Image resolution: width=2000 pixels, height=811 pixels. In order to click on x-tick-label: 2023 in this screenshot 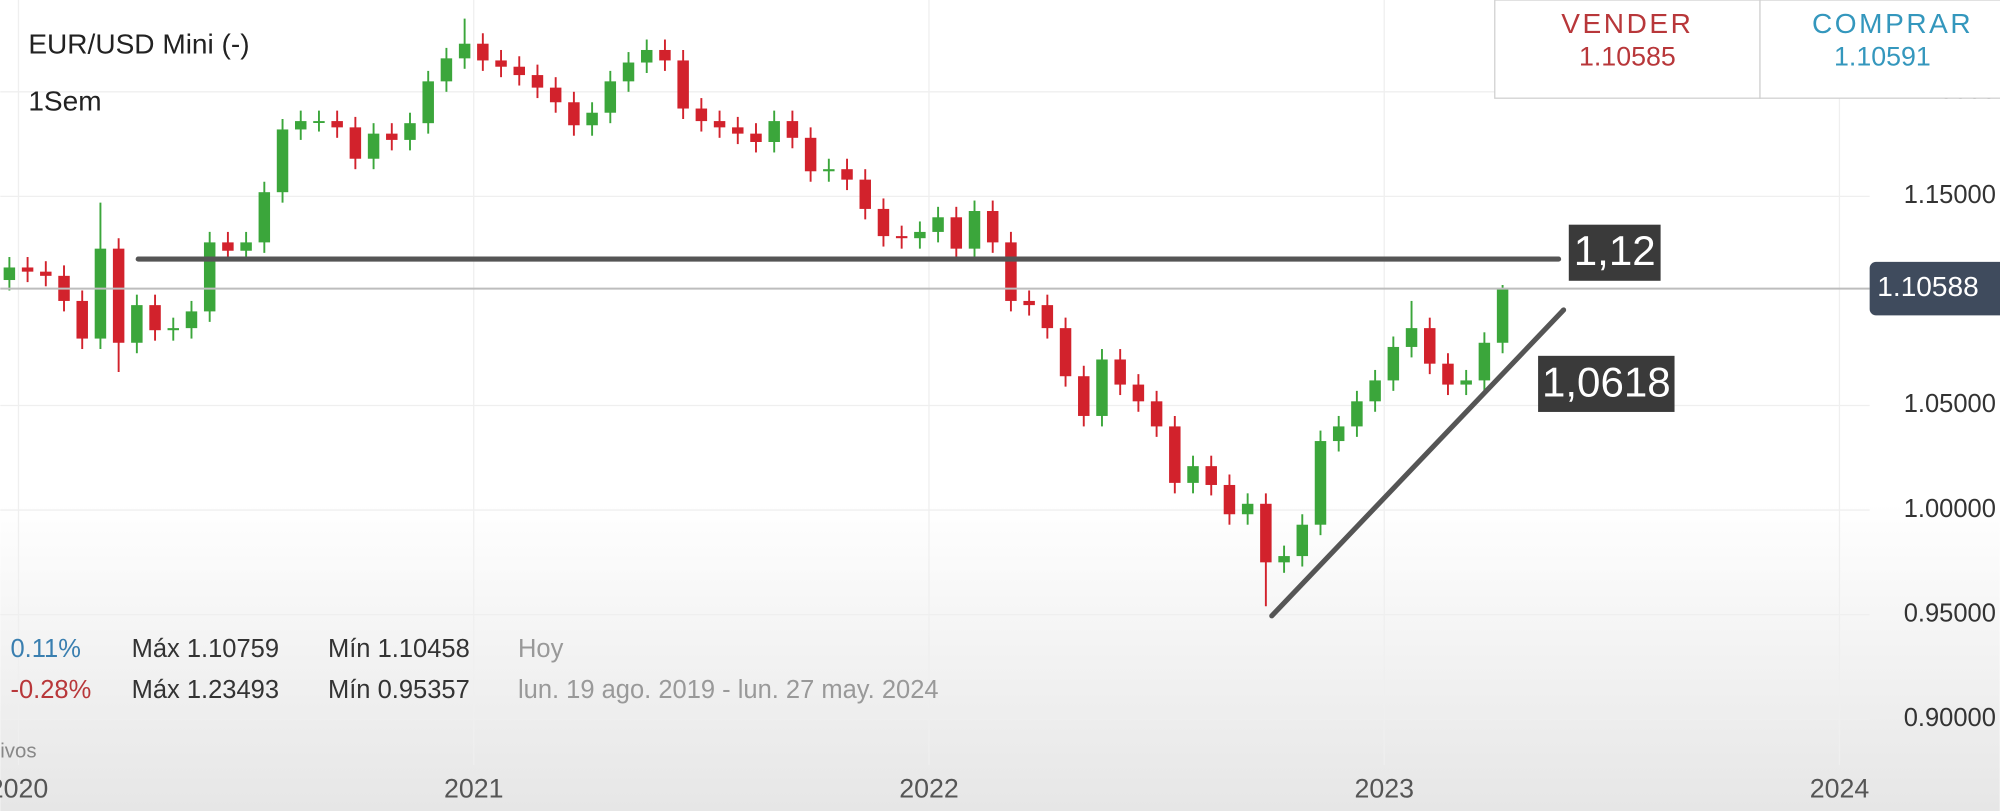, I will do `click(1384, 789)`.